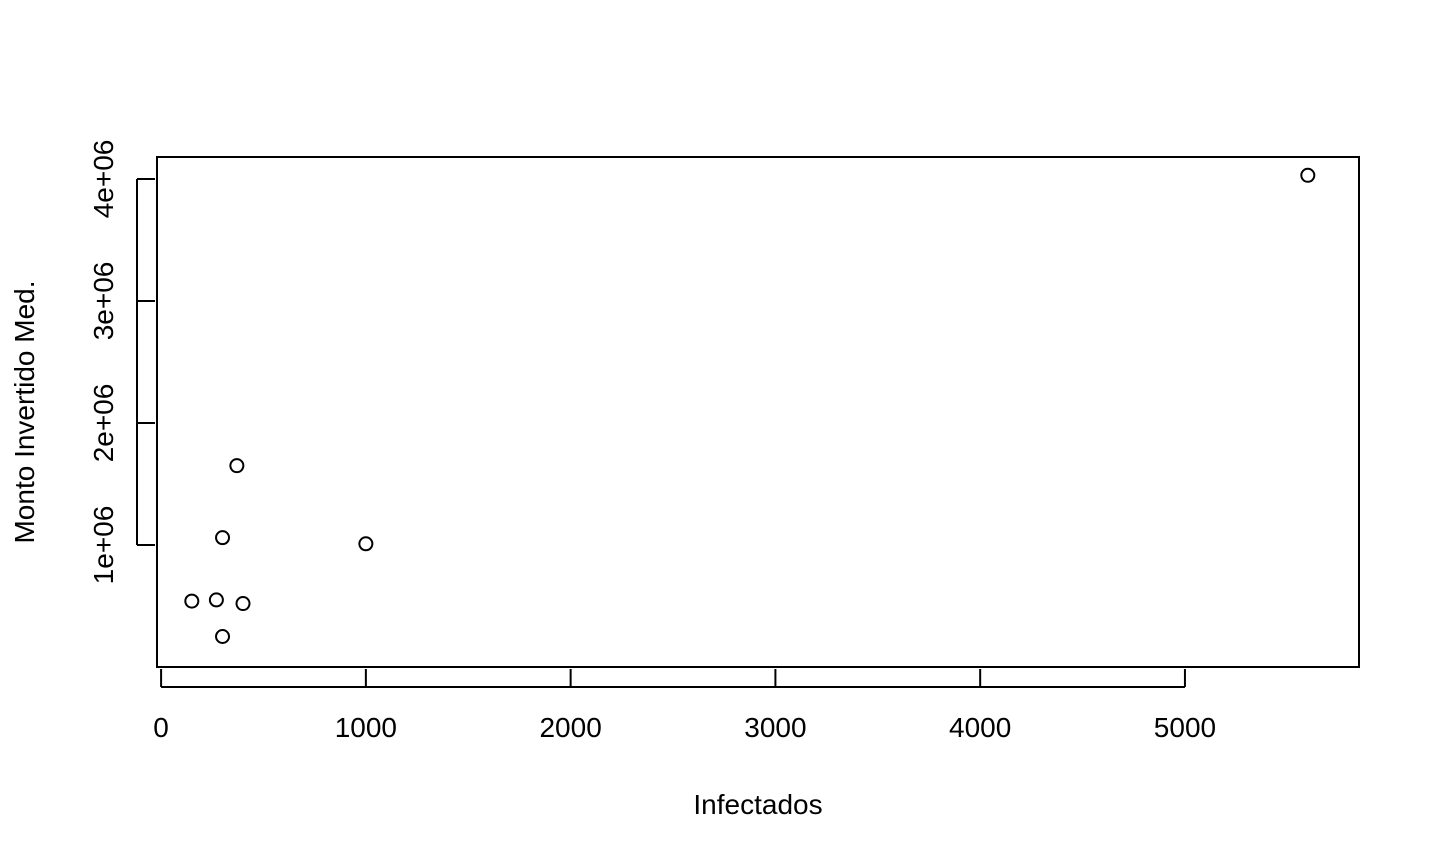  What do you see at coordinates (570, 727) in the screenshot?
I see `x-tick-label: 2000` at bounding box center [570, 727].